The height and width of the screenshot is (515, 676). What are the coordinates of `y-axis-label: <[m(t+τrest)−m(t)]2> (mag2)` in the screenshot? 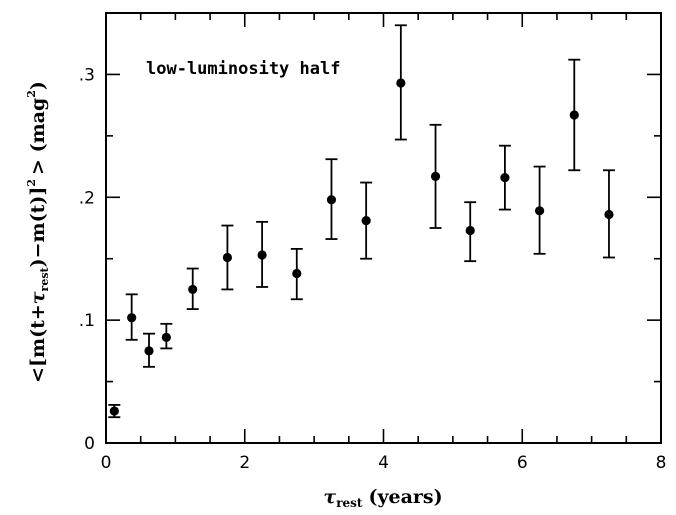 It's located at (38, 232).